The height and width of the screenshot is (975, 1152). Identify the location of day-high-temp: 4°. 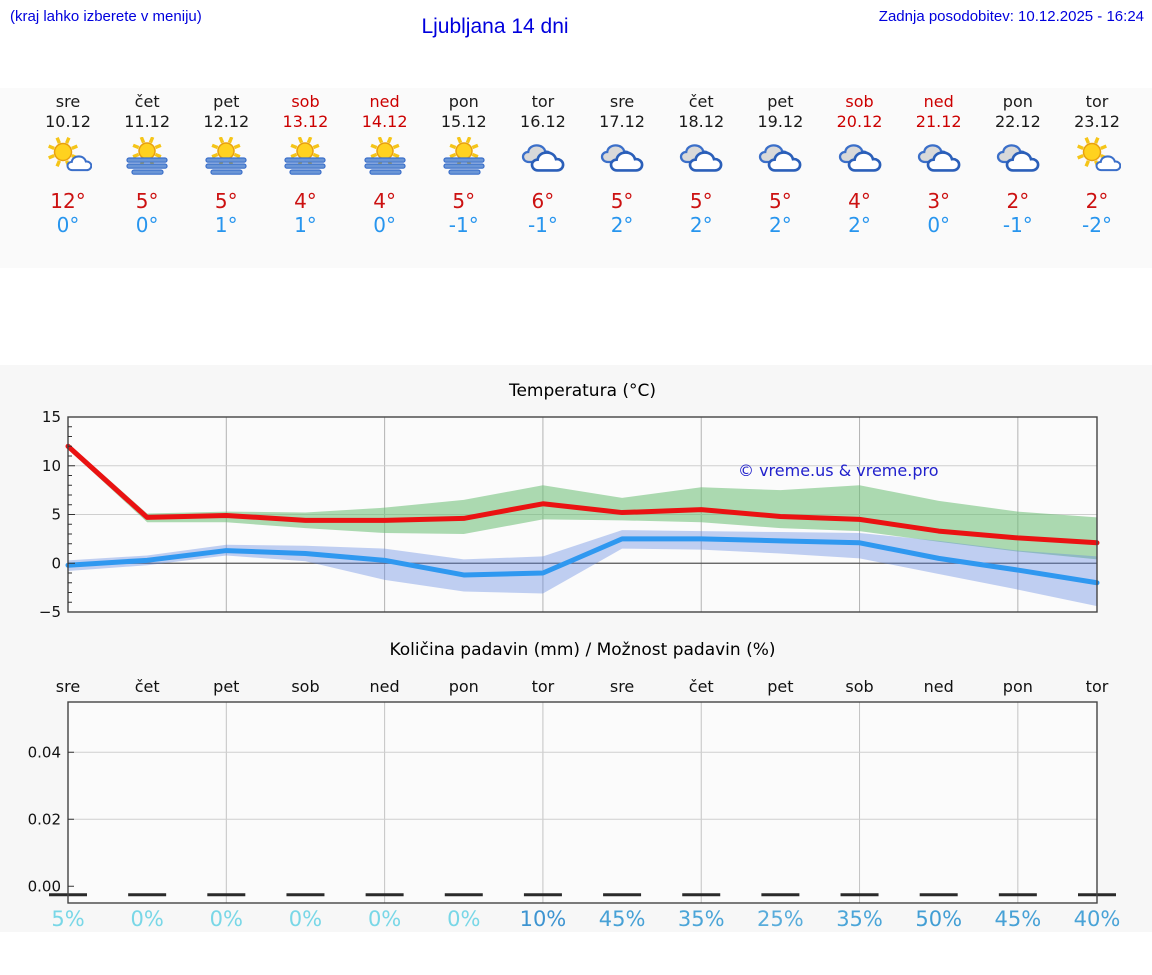
(305, 201).